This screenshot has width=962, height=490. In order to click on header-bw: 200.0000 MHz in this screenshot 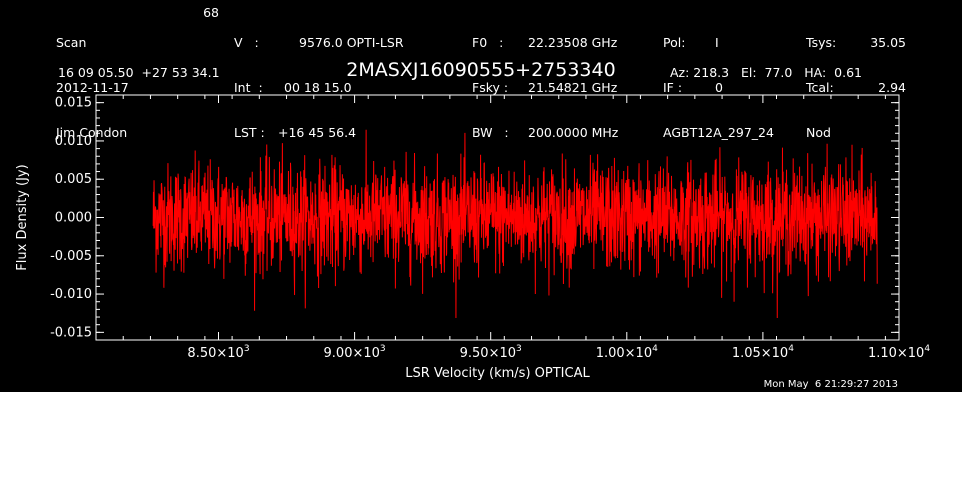, I will do `click(573, 132)`.